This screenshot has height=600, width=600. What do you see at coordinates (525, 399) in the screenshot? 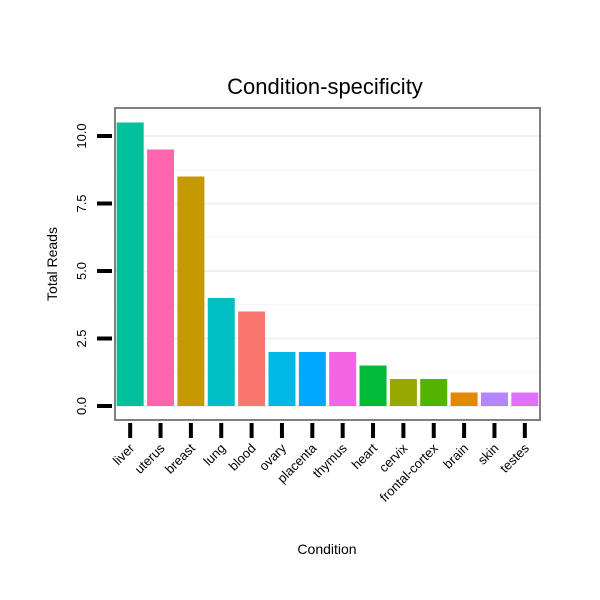
I see `bar-testes` at bounding box center [525, 399].